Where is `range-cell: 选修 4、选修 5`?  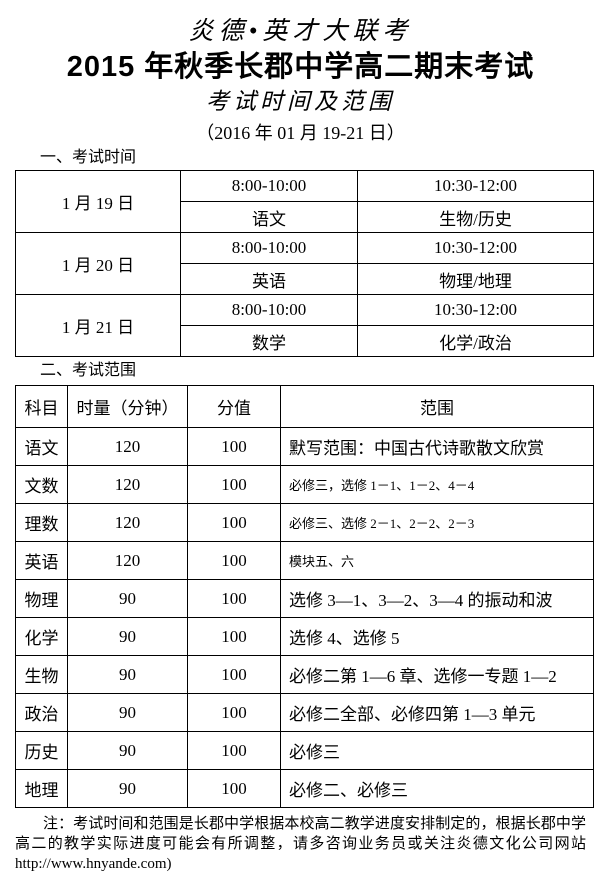 range-cell: 选修 4、选修 5 is located at coordinates (437, 636).